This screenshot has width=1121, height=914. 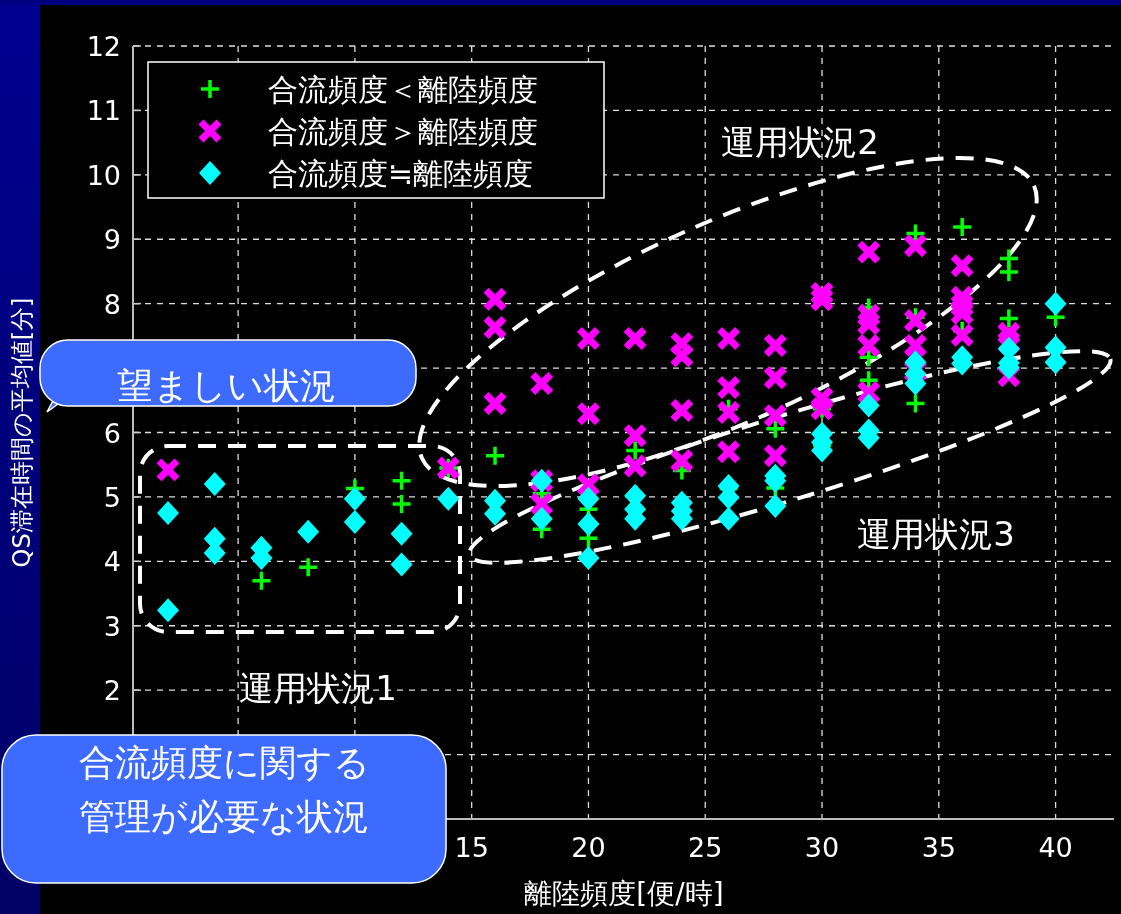 What do you see at coordinates (112, 433) in the screenshot?
I see `y-tick-label: 6` at bounding box center [112, 433].